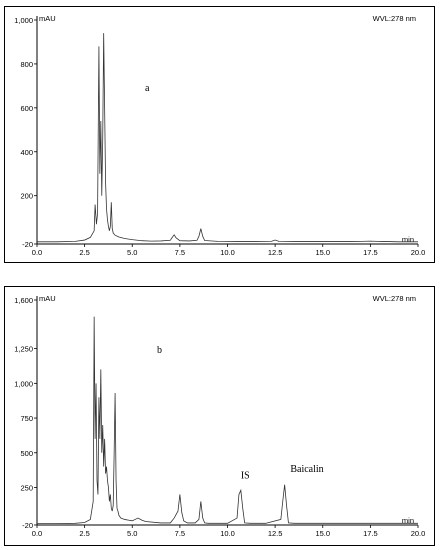  I want to click on panel-label: a, so click(147, 88).